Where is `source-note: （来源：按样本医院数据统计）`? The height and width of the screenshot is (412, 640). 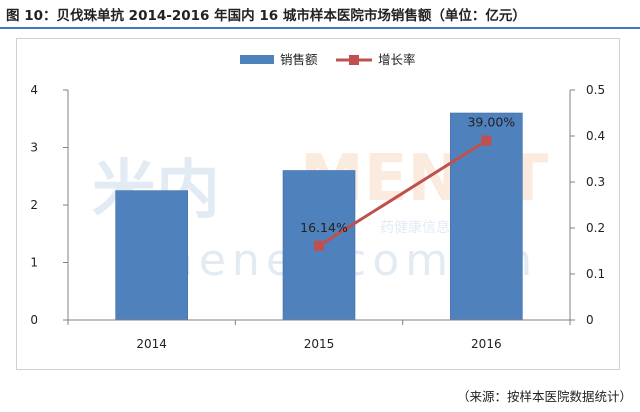
source-note: （来源：按样本医院数据统计） is located at coordinates (544, 396).